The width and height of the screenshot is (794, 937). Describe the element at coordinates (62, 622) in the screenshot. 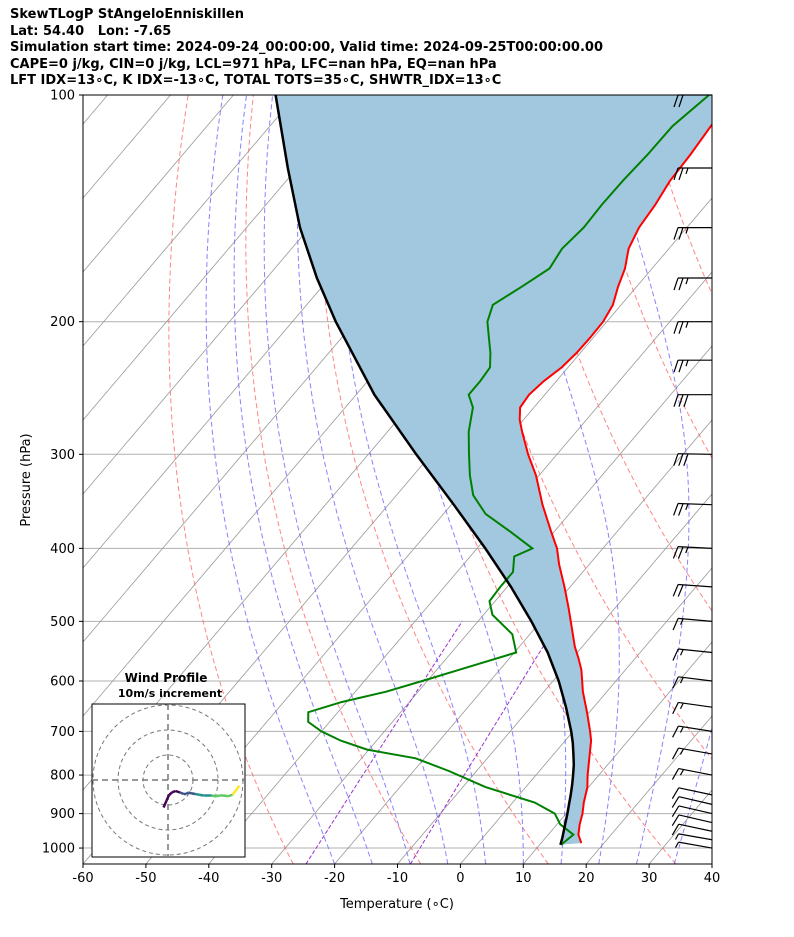

I see `y-tick-label: 500` at that location.